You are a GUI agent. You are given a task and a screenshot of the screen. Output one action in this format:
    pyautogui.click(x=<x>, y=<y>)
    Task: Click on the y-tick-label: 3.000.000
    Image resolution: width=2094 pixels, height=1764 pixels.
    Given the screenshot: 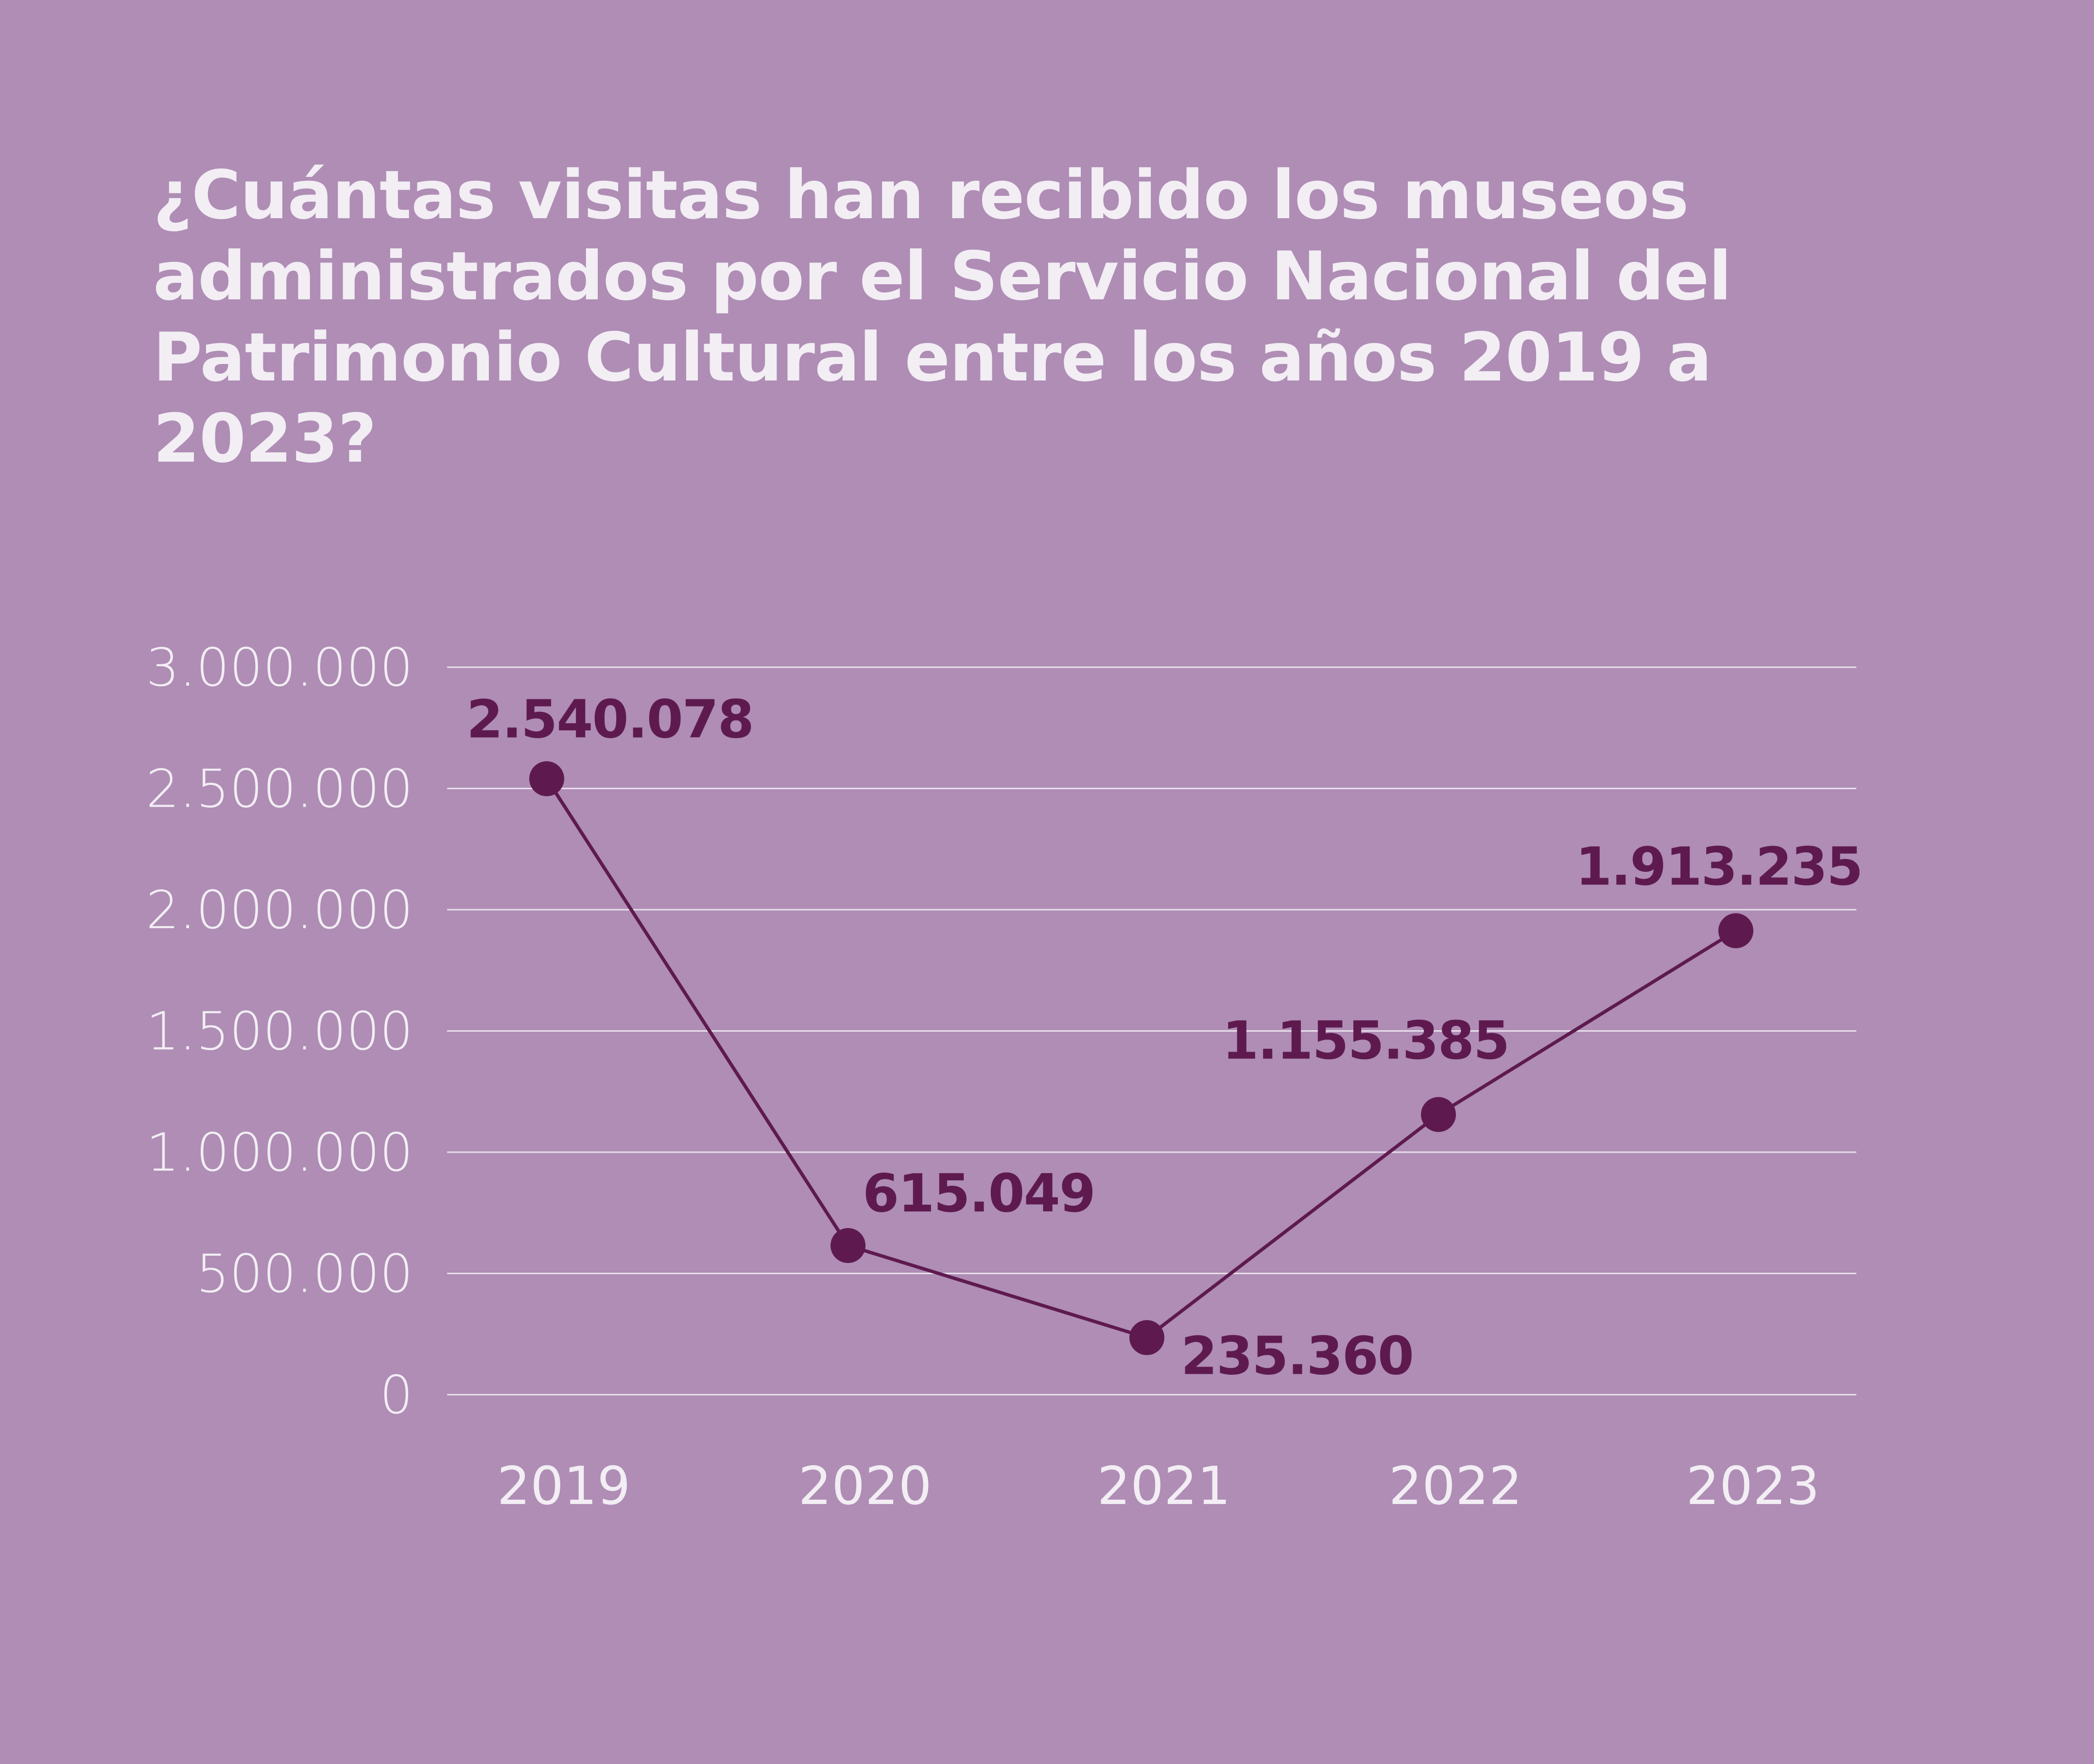 What is the action you would take?
    pyautogui.click(x=279, y=668)
    